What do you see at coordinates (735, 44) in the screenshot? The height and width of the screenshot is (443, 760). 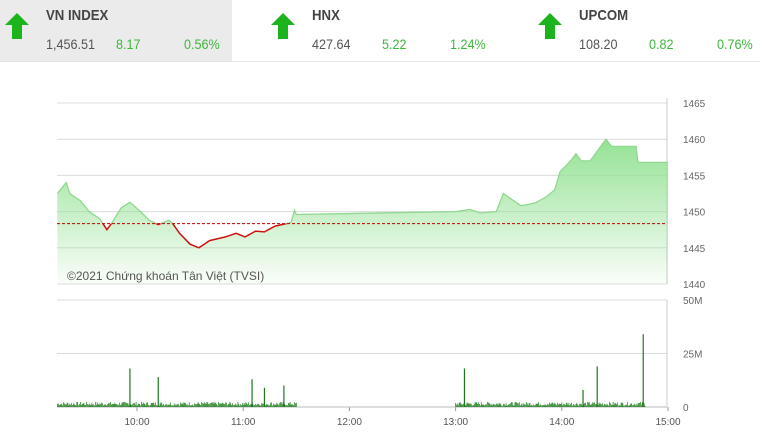 I see `index-percent: 0.76%` at bounding box center [735, 44].